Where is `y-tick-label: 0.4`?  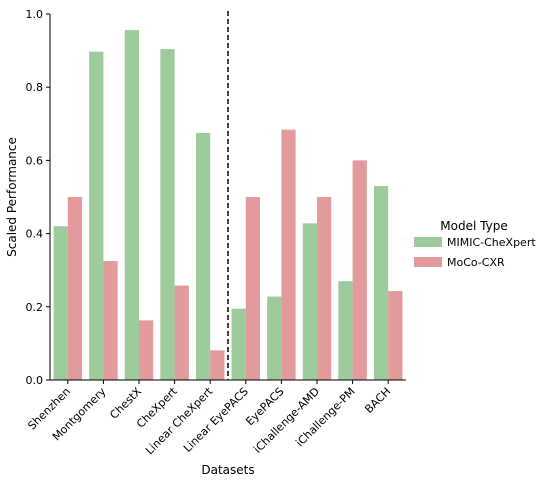
y-tick-label: 0.4 is located at coordinates (35, 234).